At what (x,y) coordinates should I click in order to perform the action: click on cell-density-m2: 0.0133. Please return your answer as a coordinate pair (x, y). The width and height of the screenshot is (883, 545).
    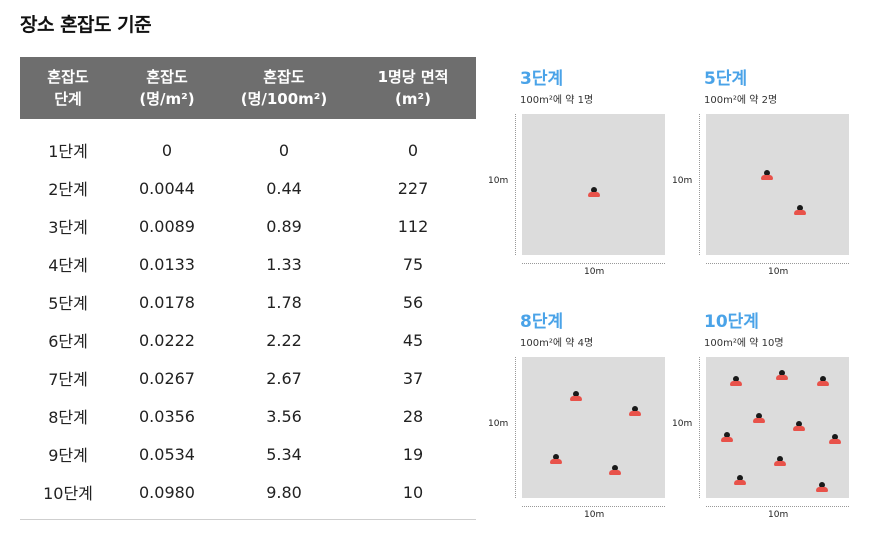
    Looking at the image, I should click on (167, 264).